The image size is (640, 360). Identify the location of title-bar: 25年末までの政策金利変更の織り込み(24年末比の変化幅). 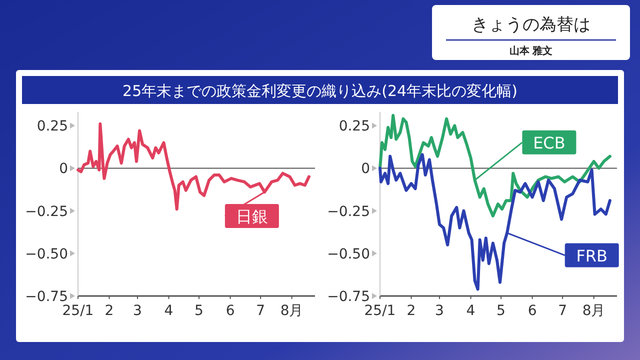
(320, 90).